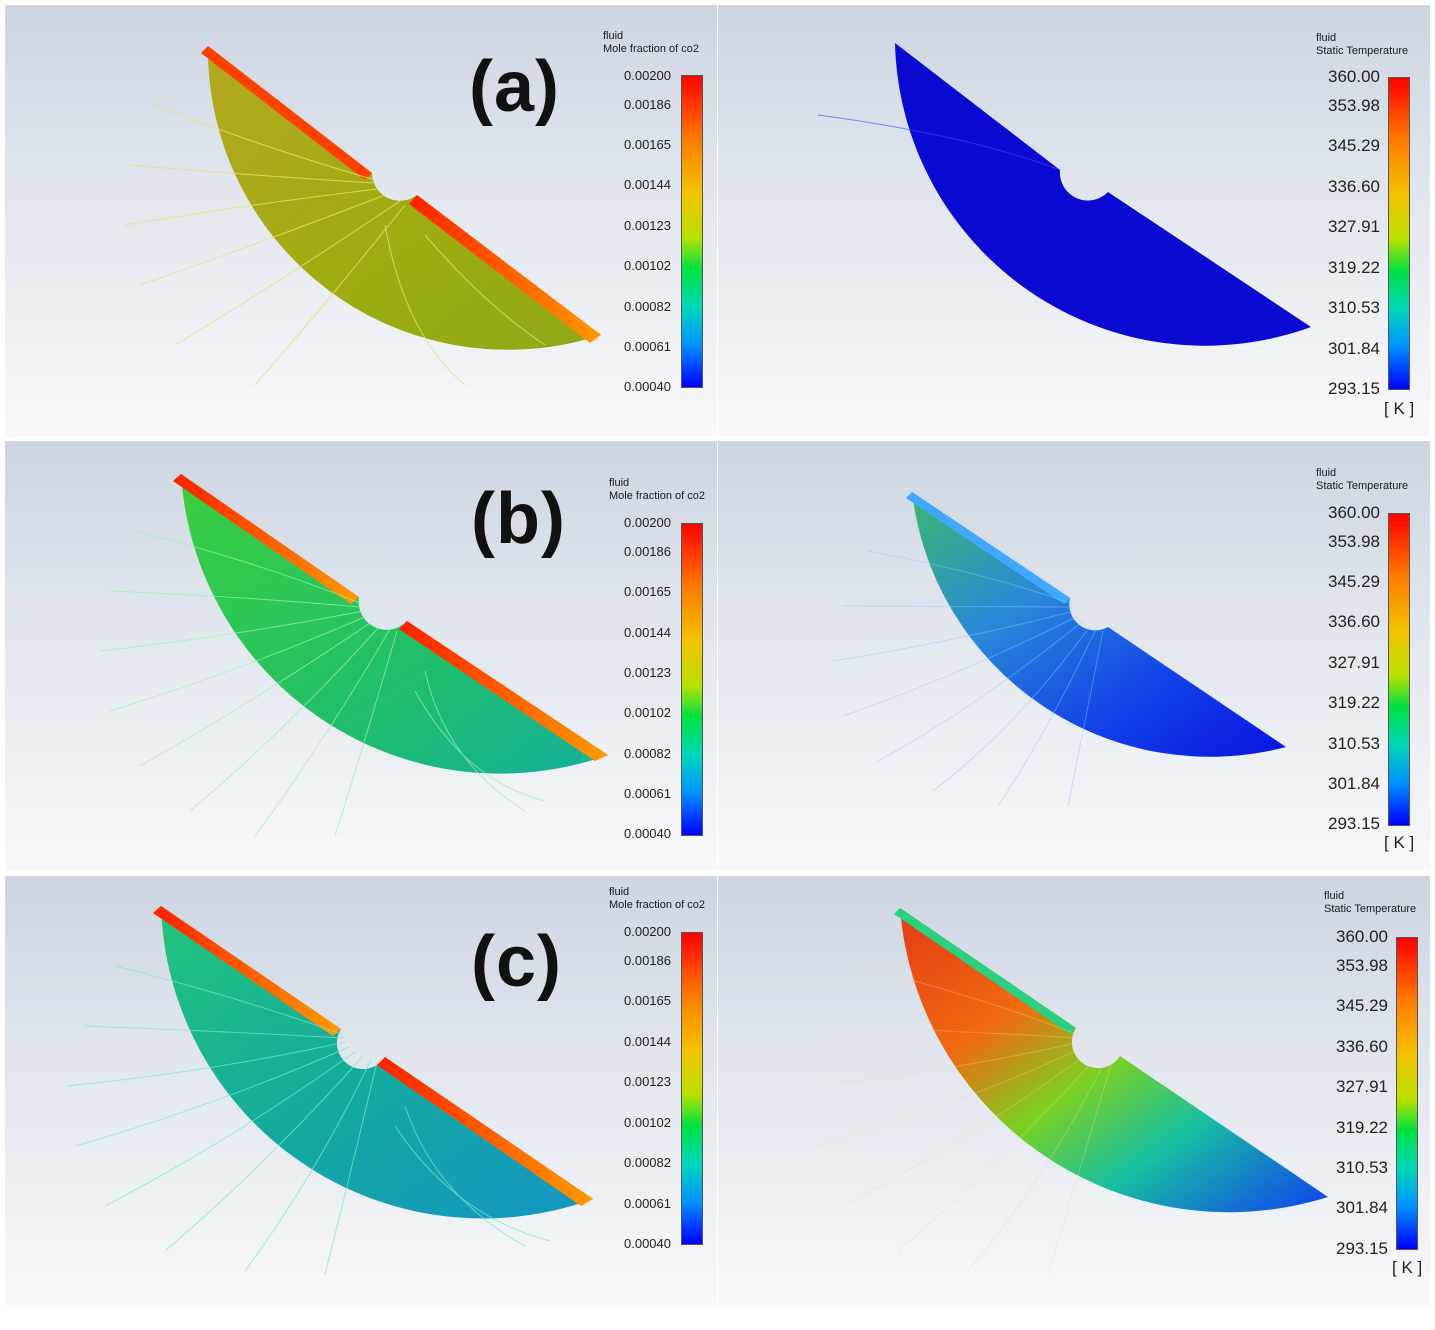 The image size is (1435, 1330). I want to click on panel-label: (c), so click(516, 962).